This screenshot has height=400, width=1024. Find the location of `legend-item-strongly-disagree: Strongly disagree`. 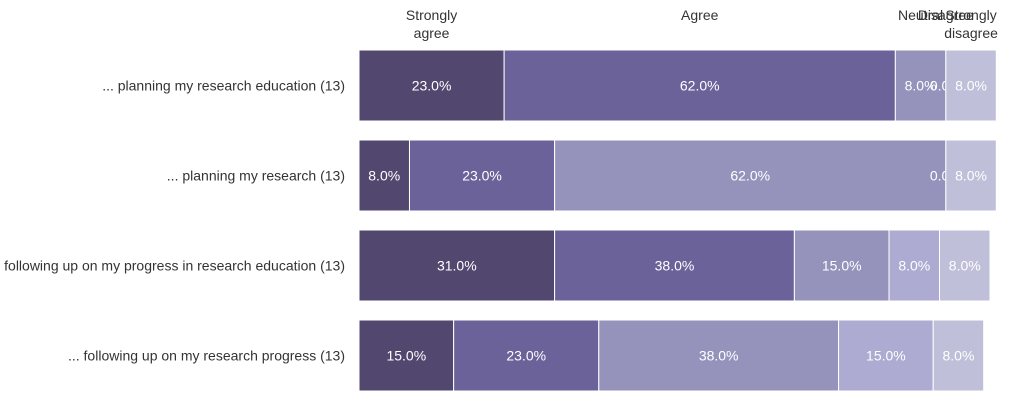

legend-item-strongly-disagree: Strongly disagree is located at coordinates (971, 24).